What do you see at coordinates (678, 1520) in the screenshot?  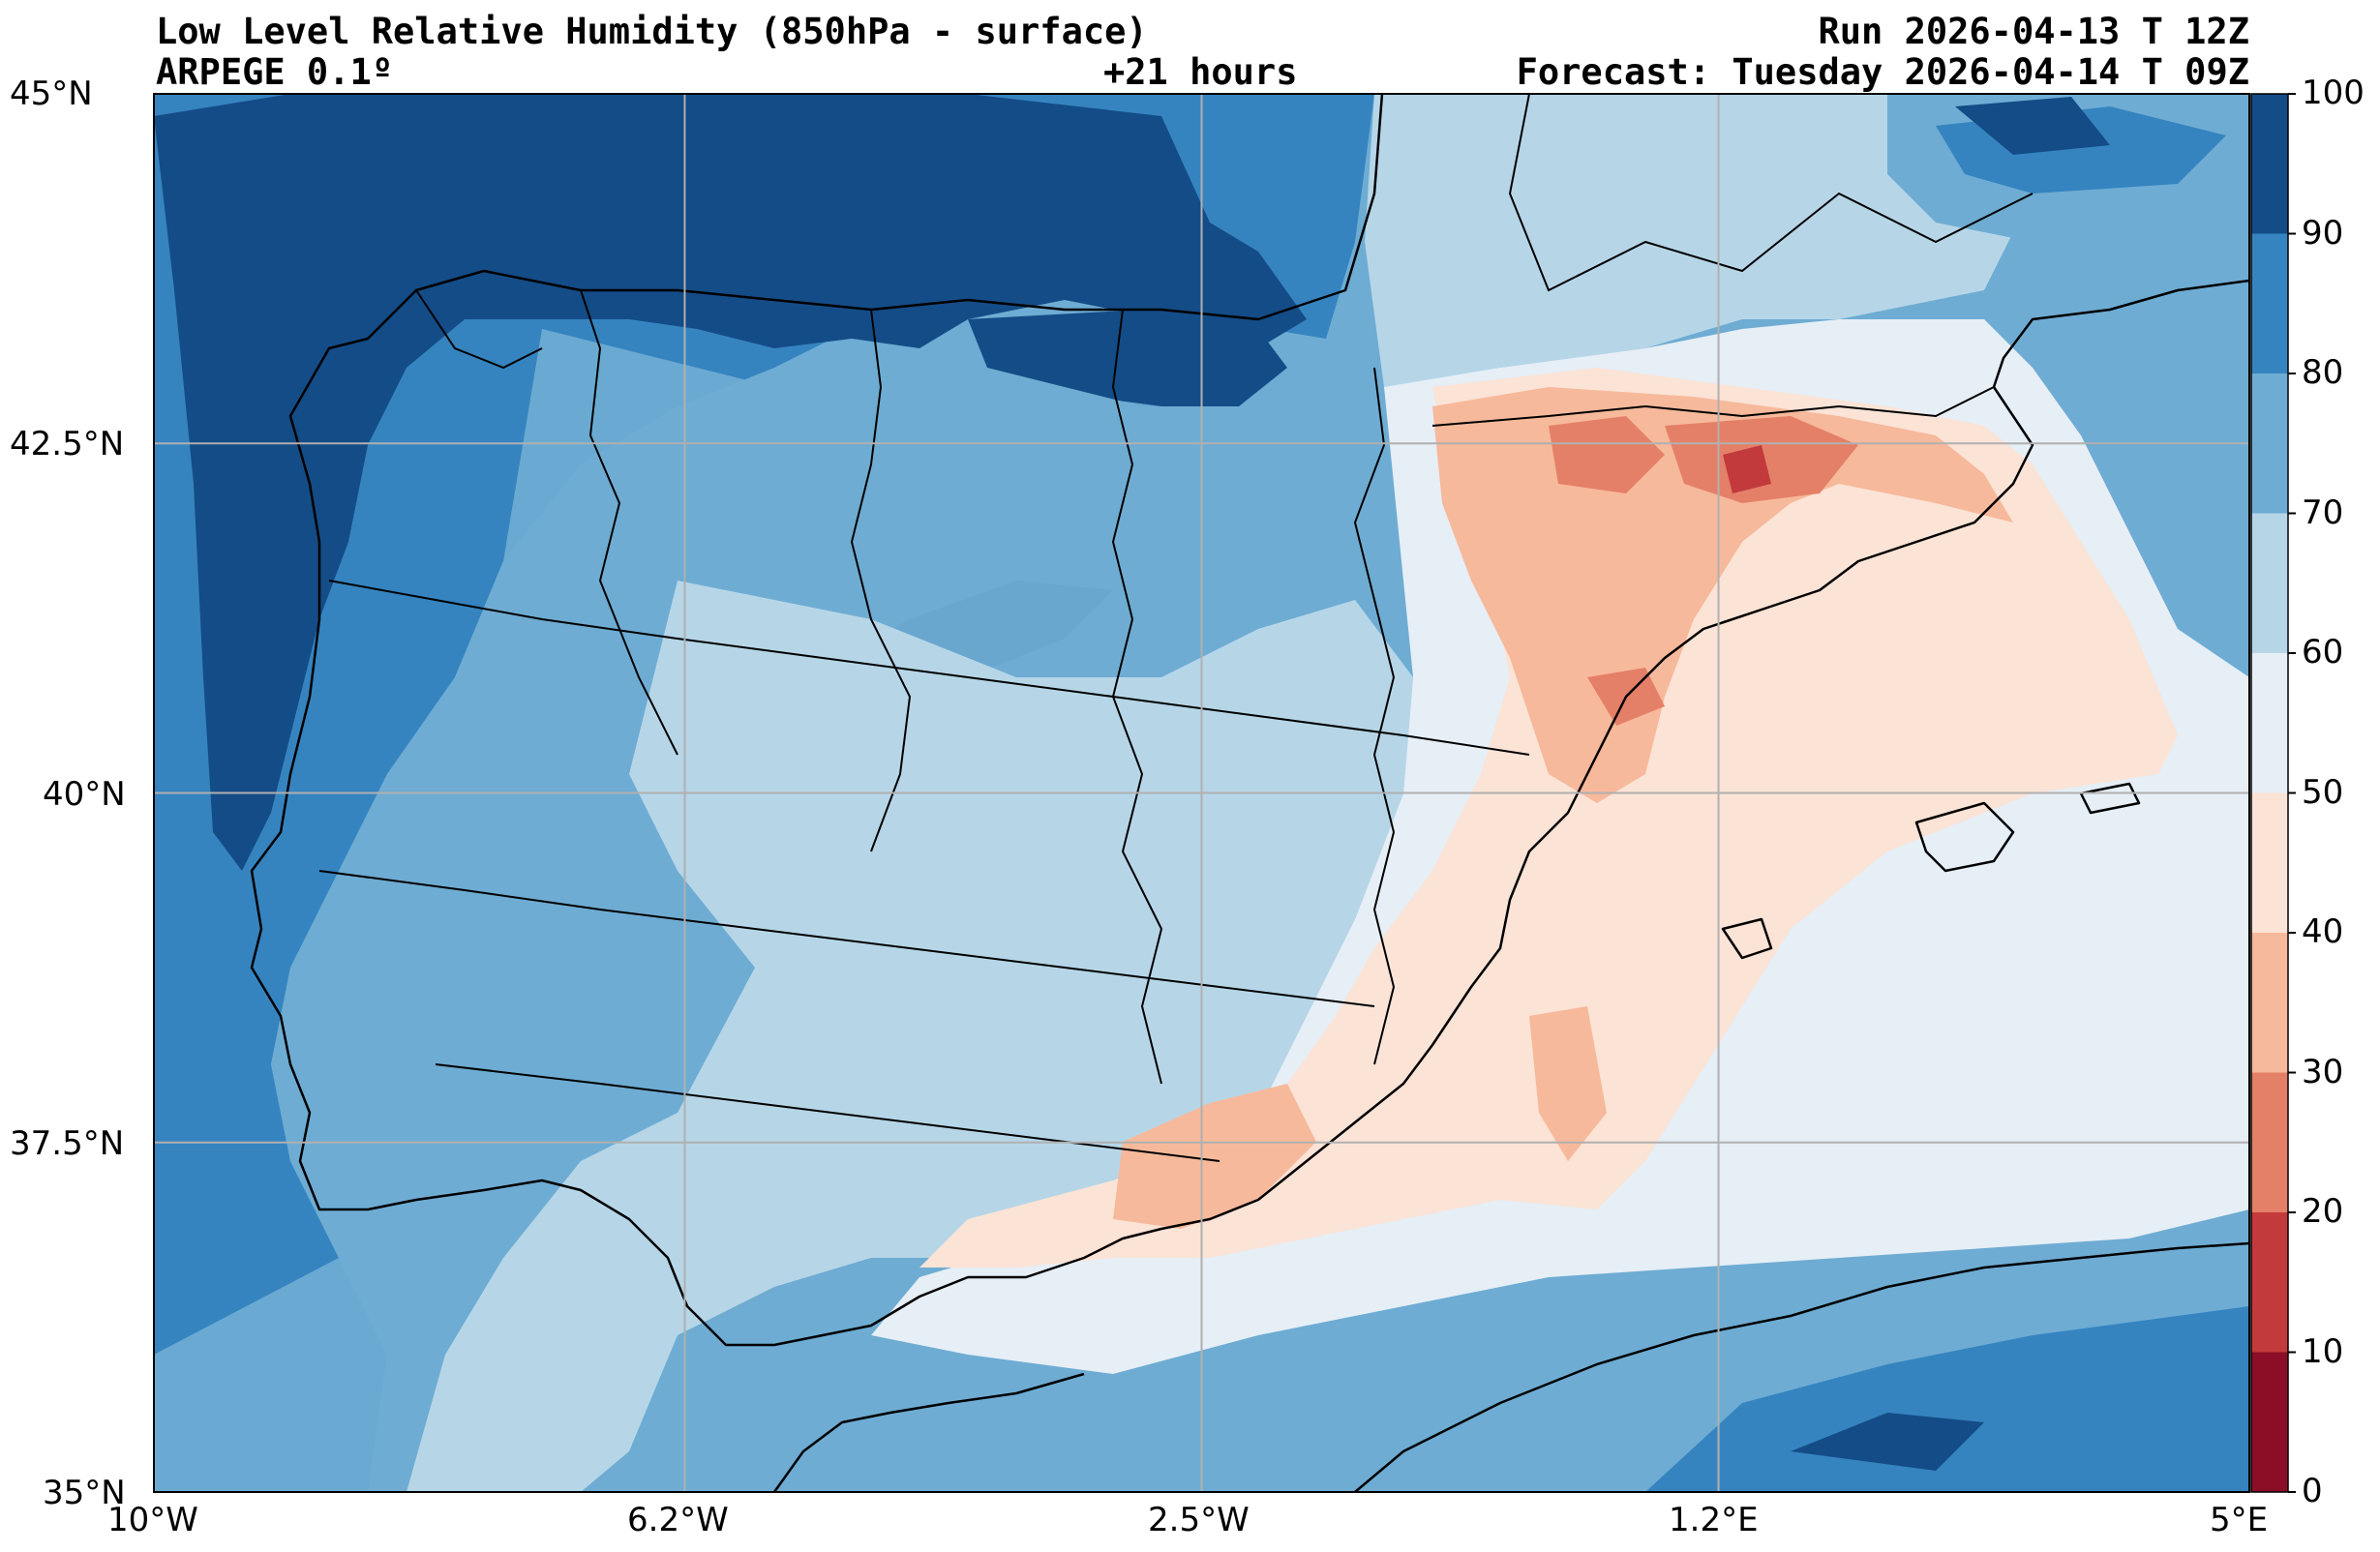 I see `lon-tick-6-2w: 6.2°W` at bounding box center [678, 1520].